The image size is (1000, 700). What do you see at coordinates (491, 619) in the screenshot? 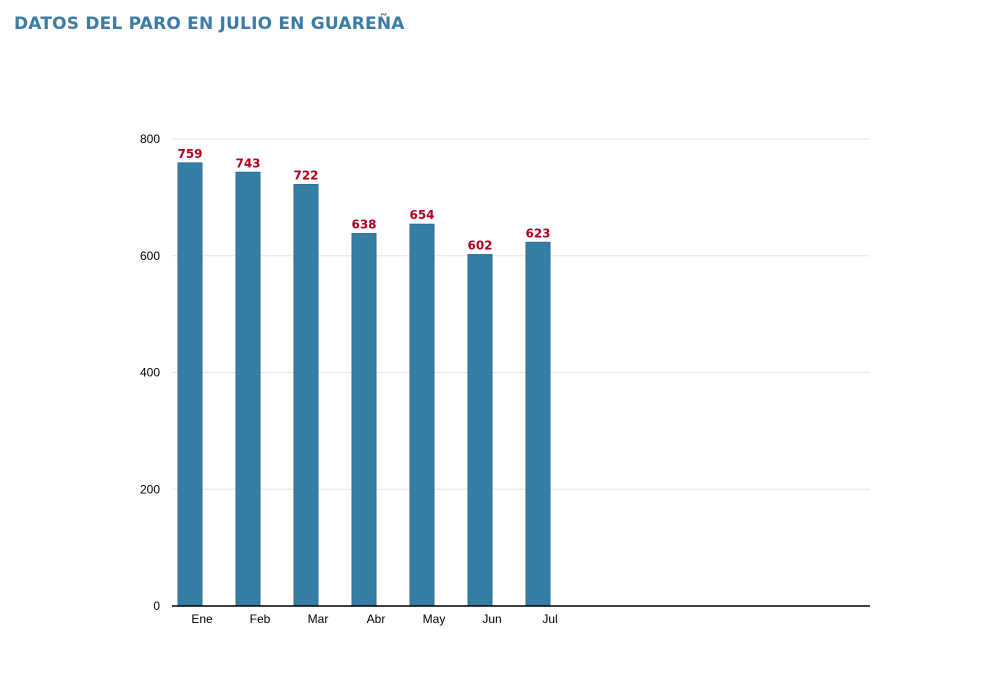
I see `x-tick-label: Jun` at bounding box center [491, 619].